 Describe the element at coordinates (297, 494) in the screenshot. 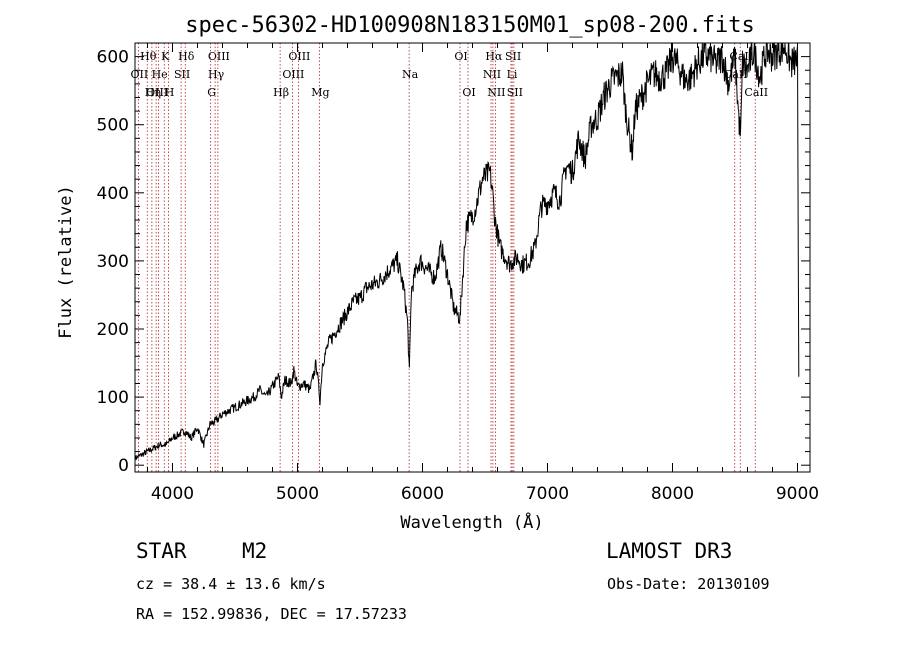

I see `x-tick-label: 5000` at that location.